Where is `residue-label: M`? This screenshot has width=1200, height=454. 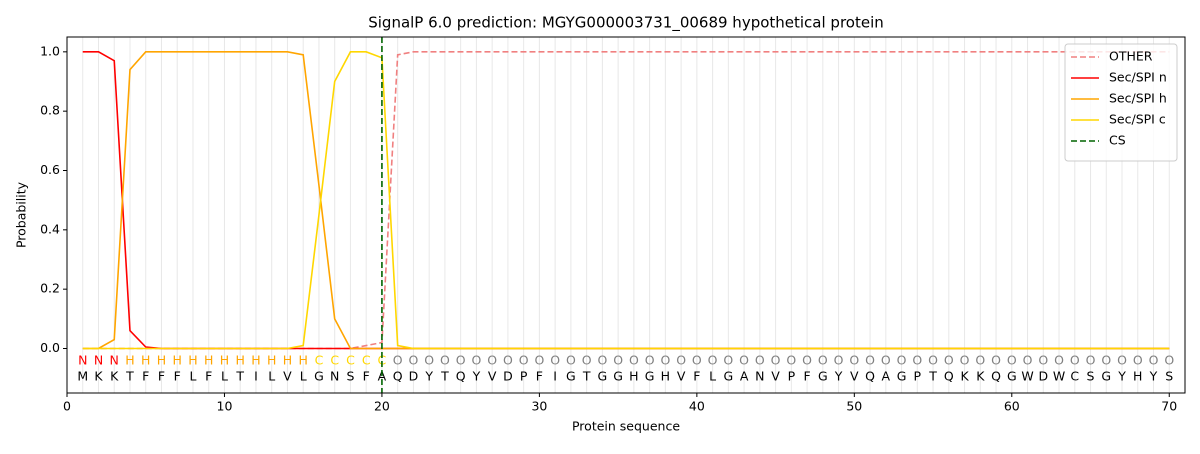 residue-label: M is located at coordinates (82, 376).